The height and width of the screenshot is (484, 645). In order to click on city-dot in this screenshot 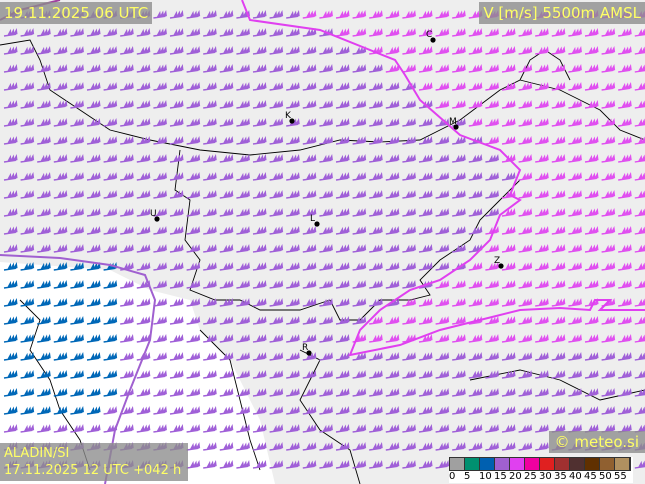, I will do `click(157, 219)`.